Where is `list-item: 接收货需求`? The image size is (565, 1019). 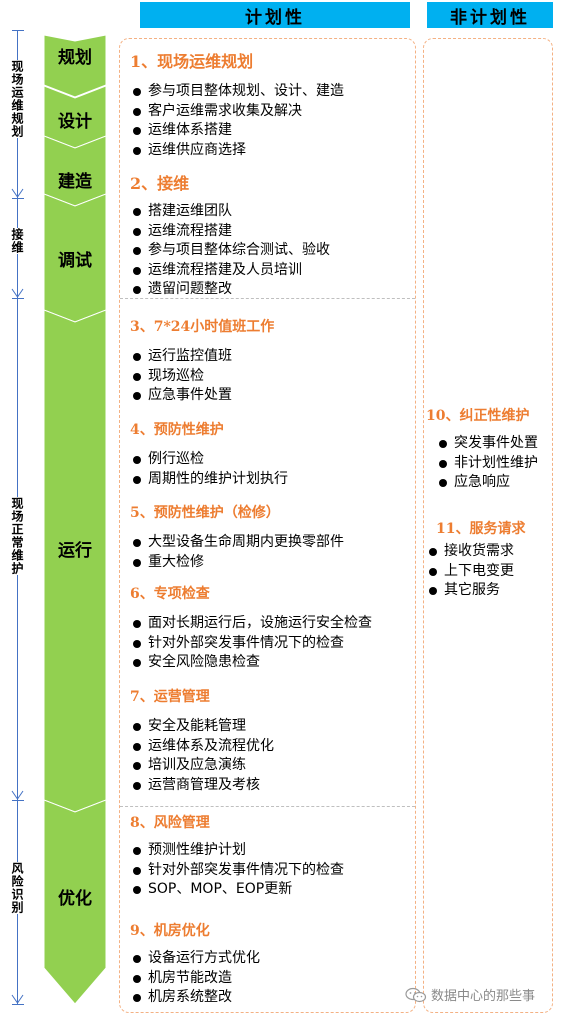
list-item: 接收货需求 is located at coordinates (475, 552).